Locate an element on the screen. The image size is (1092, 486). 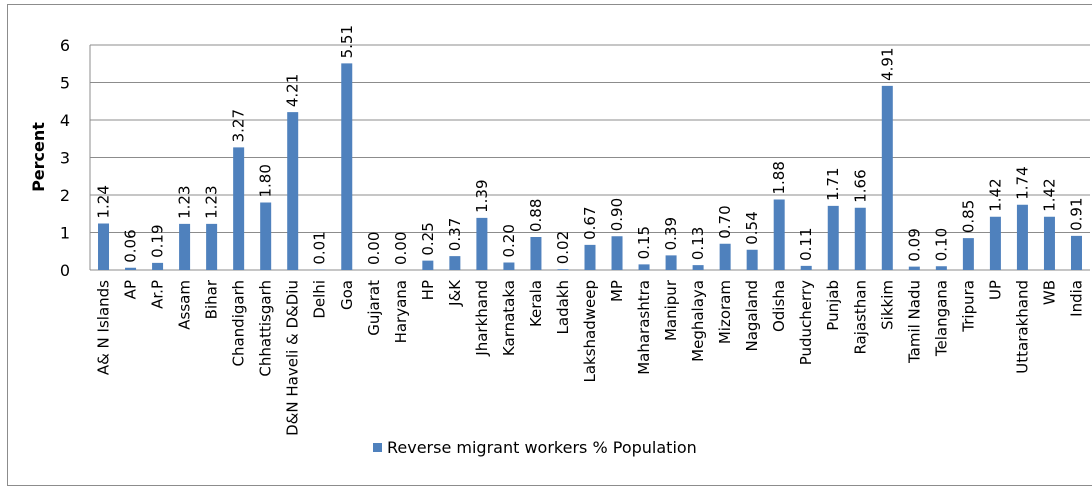
category-label: Lakshadweep is located at coordinates (590, 331).